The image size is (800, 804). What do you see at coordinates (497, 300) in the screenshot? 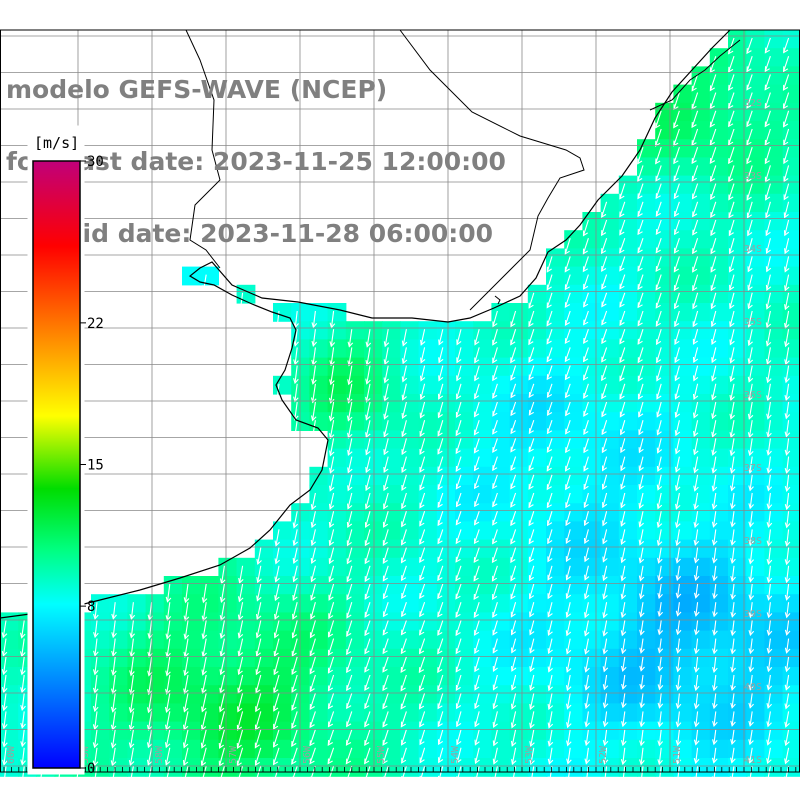
I see `border-line` at bounding box center [497, 300].